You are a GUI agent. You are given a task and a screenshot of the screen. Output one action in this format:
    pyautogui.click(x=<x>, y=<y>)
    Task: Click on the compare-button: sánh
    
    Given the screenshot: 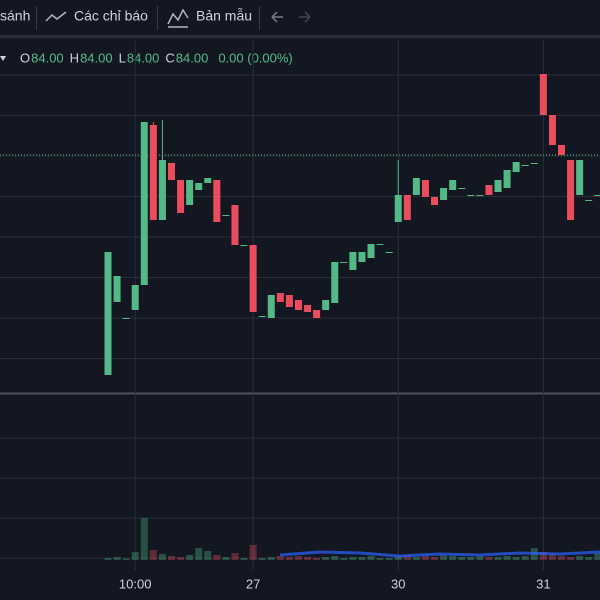 What is the action you would take?
    pyautogui.click(x=15, y=16)
    